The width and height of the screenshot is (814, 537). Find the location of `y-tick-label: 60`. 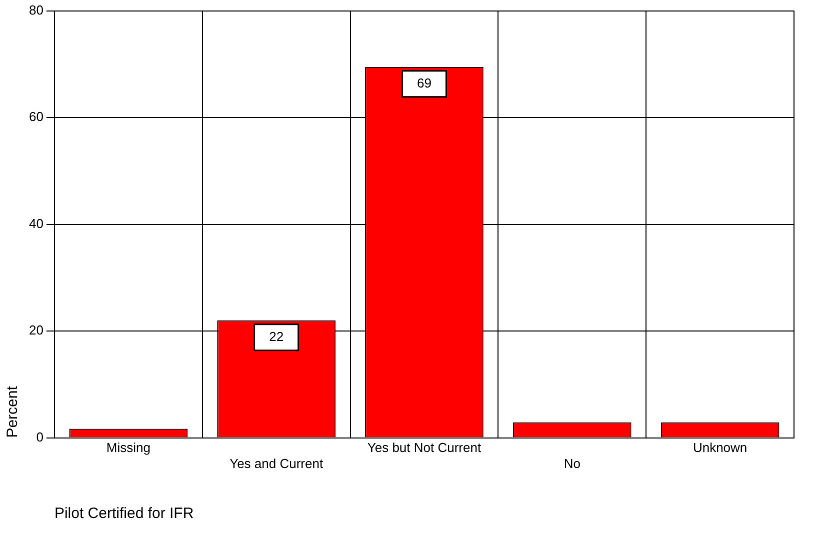

y-tick-label: 60 is located at coordinates (36, 116).